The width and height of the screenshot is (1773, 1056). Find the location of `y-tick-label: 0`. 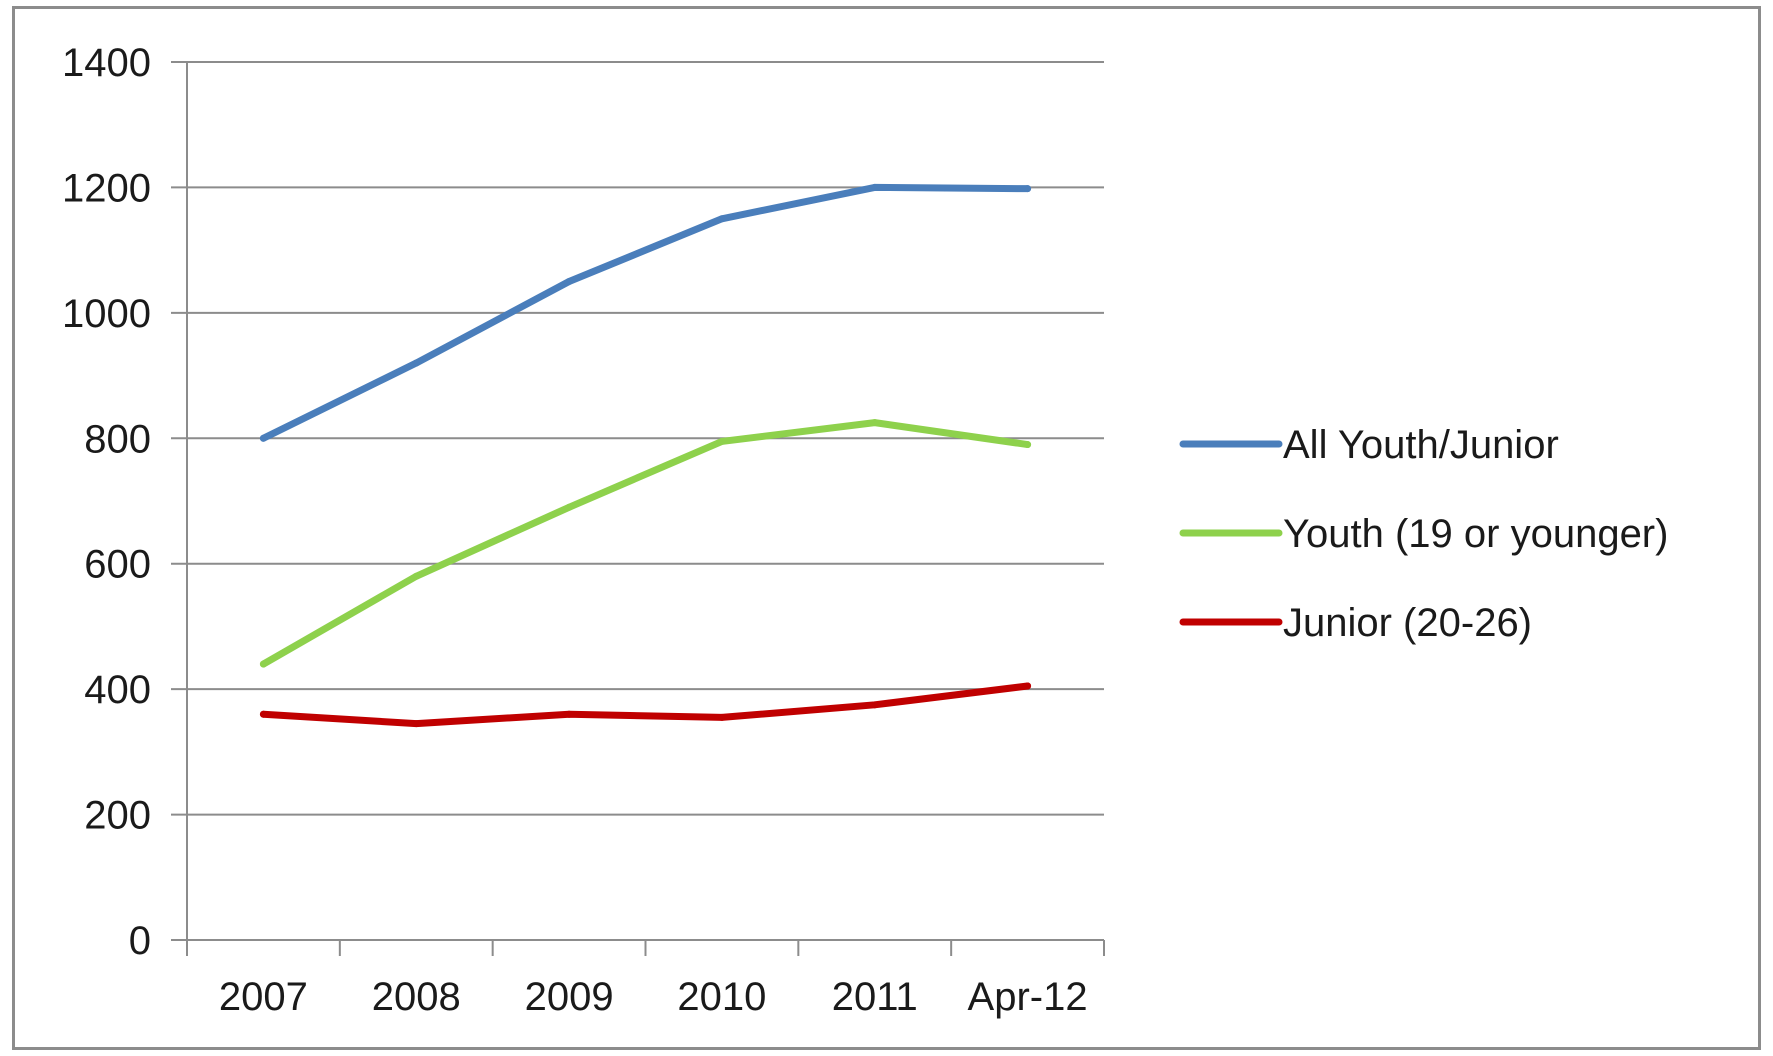

y-tick-label: 0 is located at coordinates (140, 941).